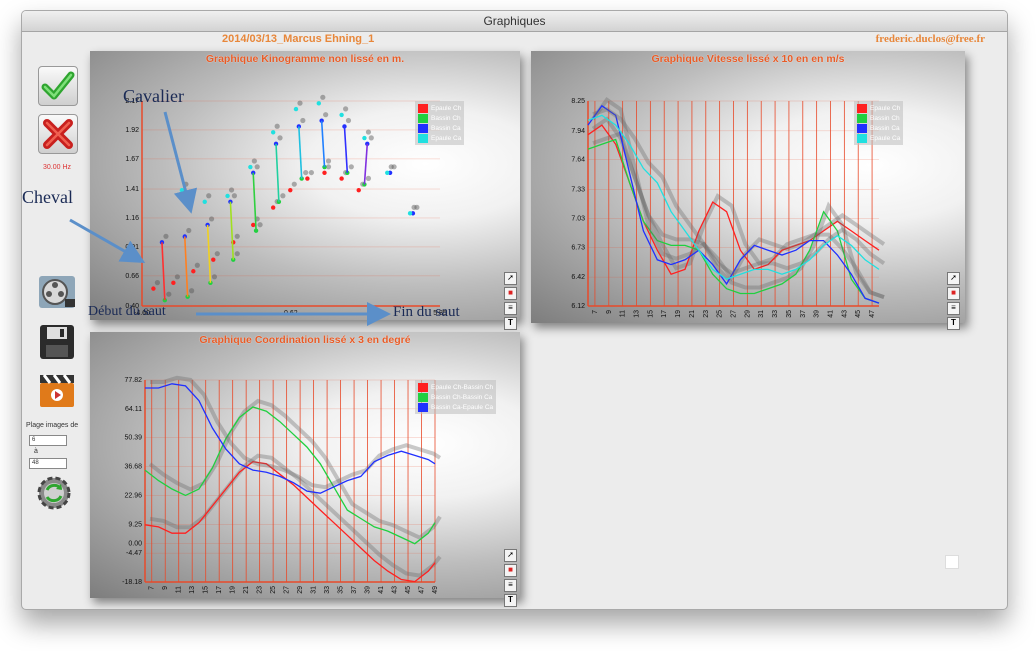 The image size is (1036, 651). Describe the element at coordinates (127, 311) in the screenshot. I see `debut-annotation: Début du saut` at that location.